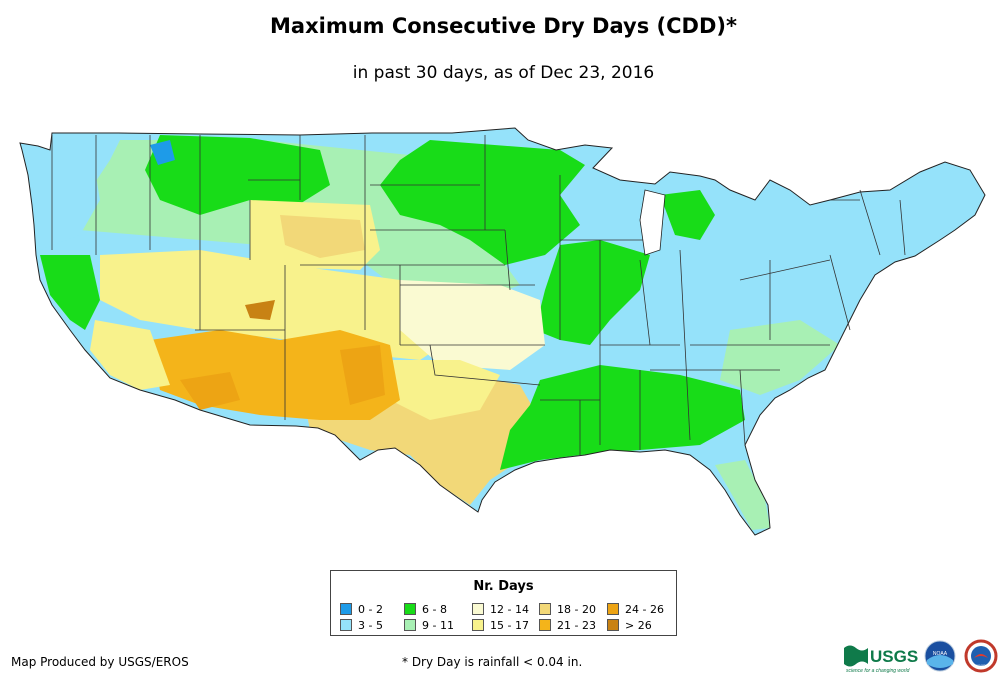 The image size is (1007, 691). I want to click on legend-item: 18 - 20, so click(567, 609).